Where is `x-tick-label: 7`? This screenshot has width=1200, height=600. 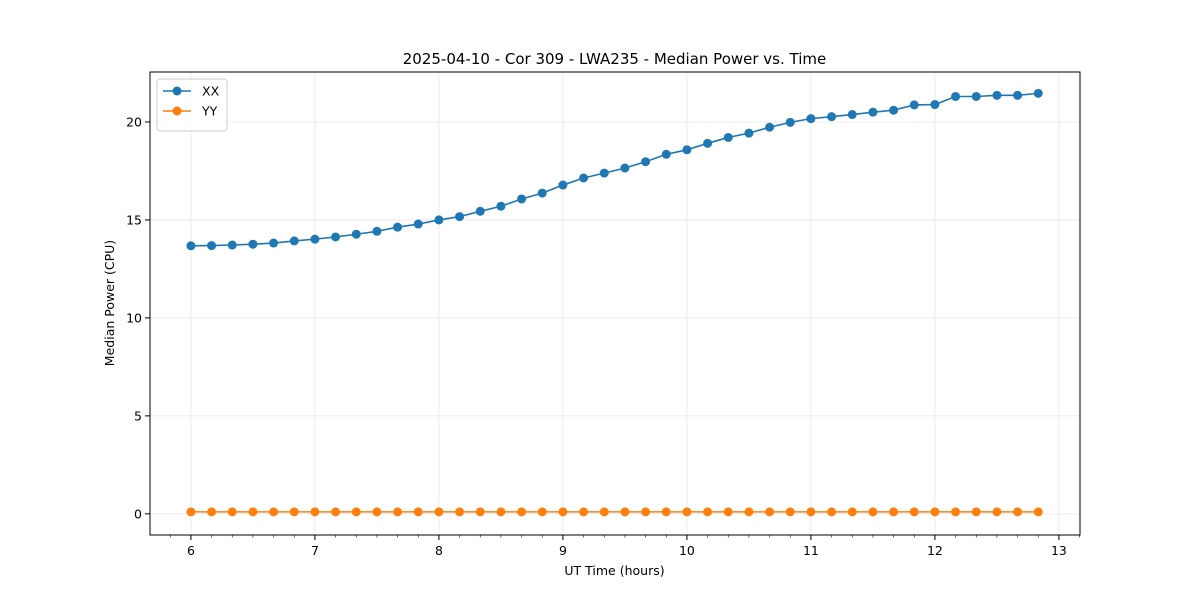 x-tick-label: 7 is located at coordinates (315, 550).